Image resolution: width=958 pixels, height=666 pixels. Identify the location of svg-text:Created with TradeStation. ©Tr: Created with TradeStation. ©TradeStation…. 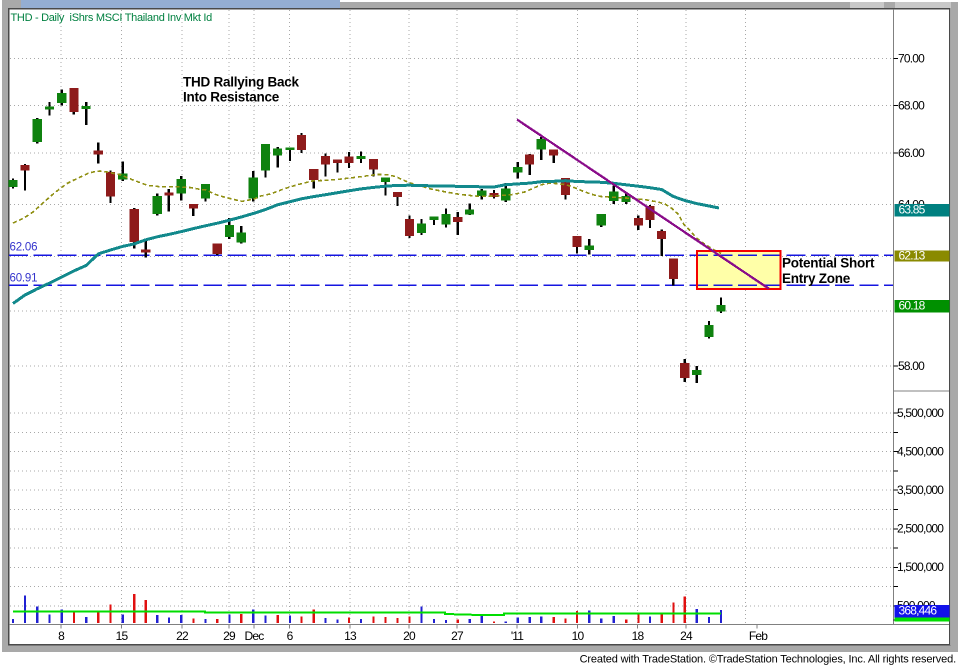
(768, 660).